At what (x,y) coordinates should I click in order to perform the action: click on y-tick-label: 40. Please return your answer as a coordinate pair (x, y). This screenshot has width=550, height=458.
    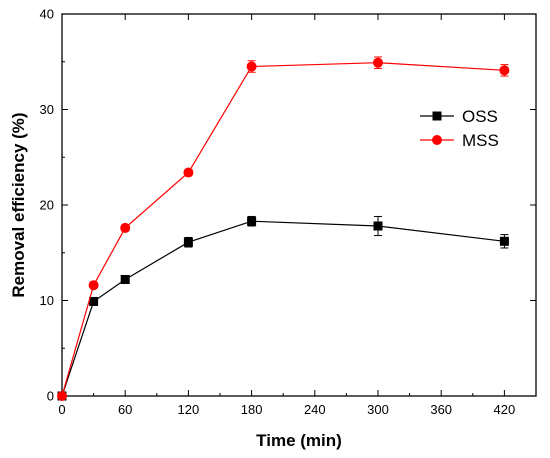
    Looking at the image, I should click on (47, 14).